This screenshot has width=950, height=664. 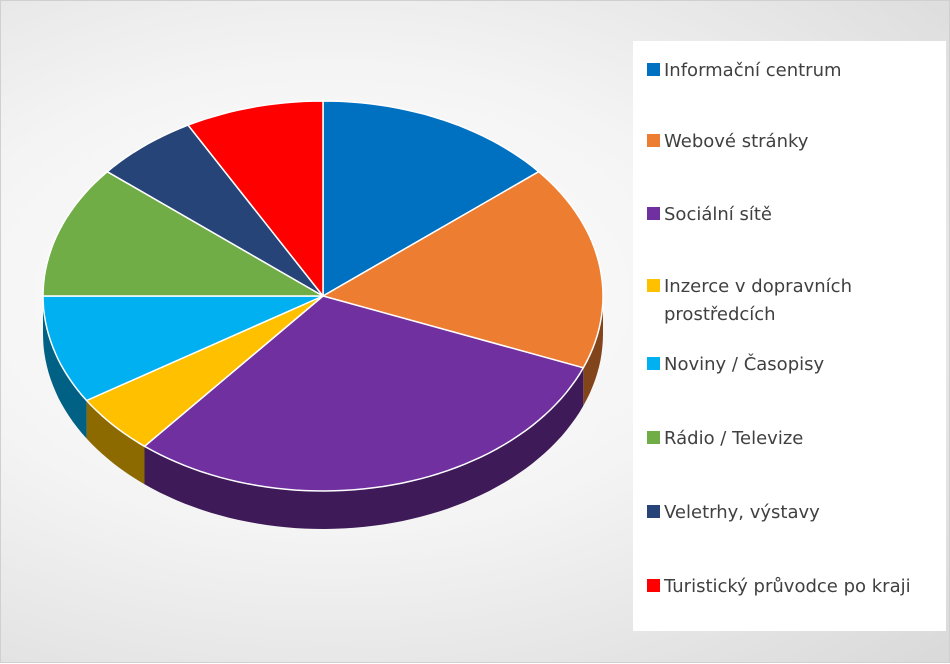 What do you see at coordinates (718, 214) in the screenshot?
I see `legend-label: Sociální sítě` at bounding box center [718, 214].